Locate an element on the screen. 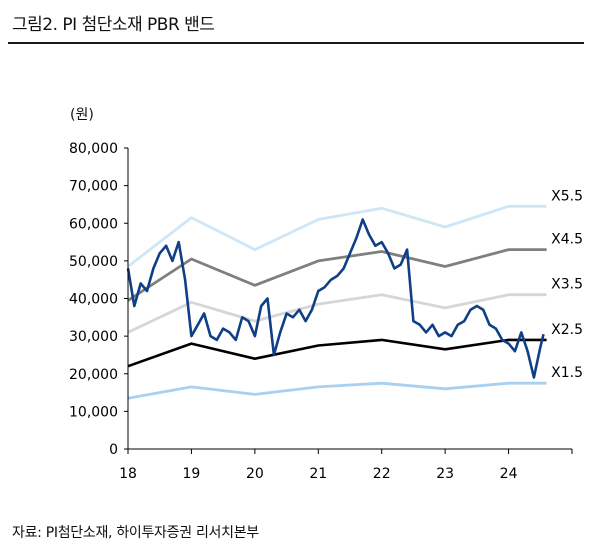 The image size is (592, 554). title-rule is located at coordinates (296, 43).